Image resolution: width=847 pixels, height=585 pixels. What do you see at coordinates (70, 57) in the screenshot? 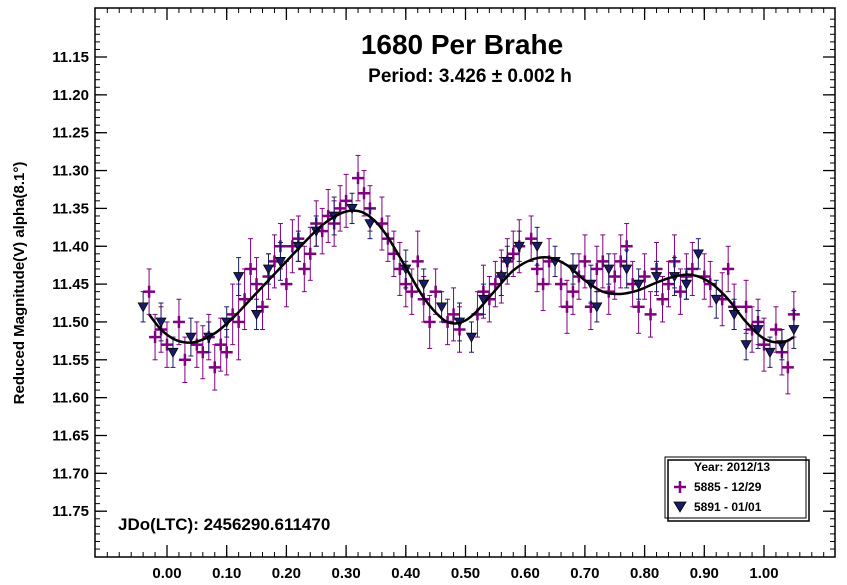
I see `y-tick-label: 11.15` at bounding box center [70, 57].